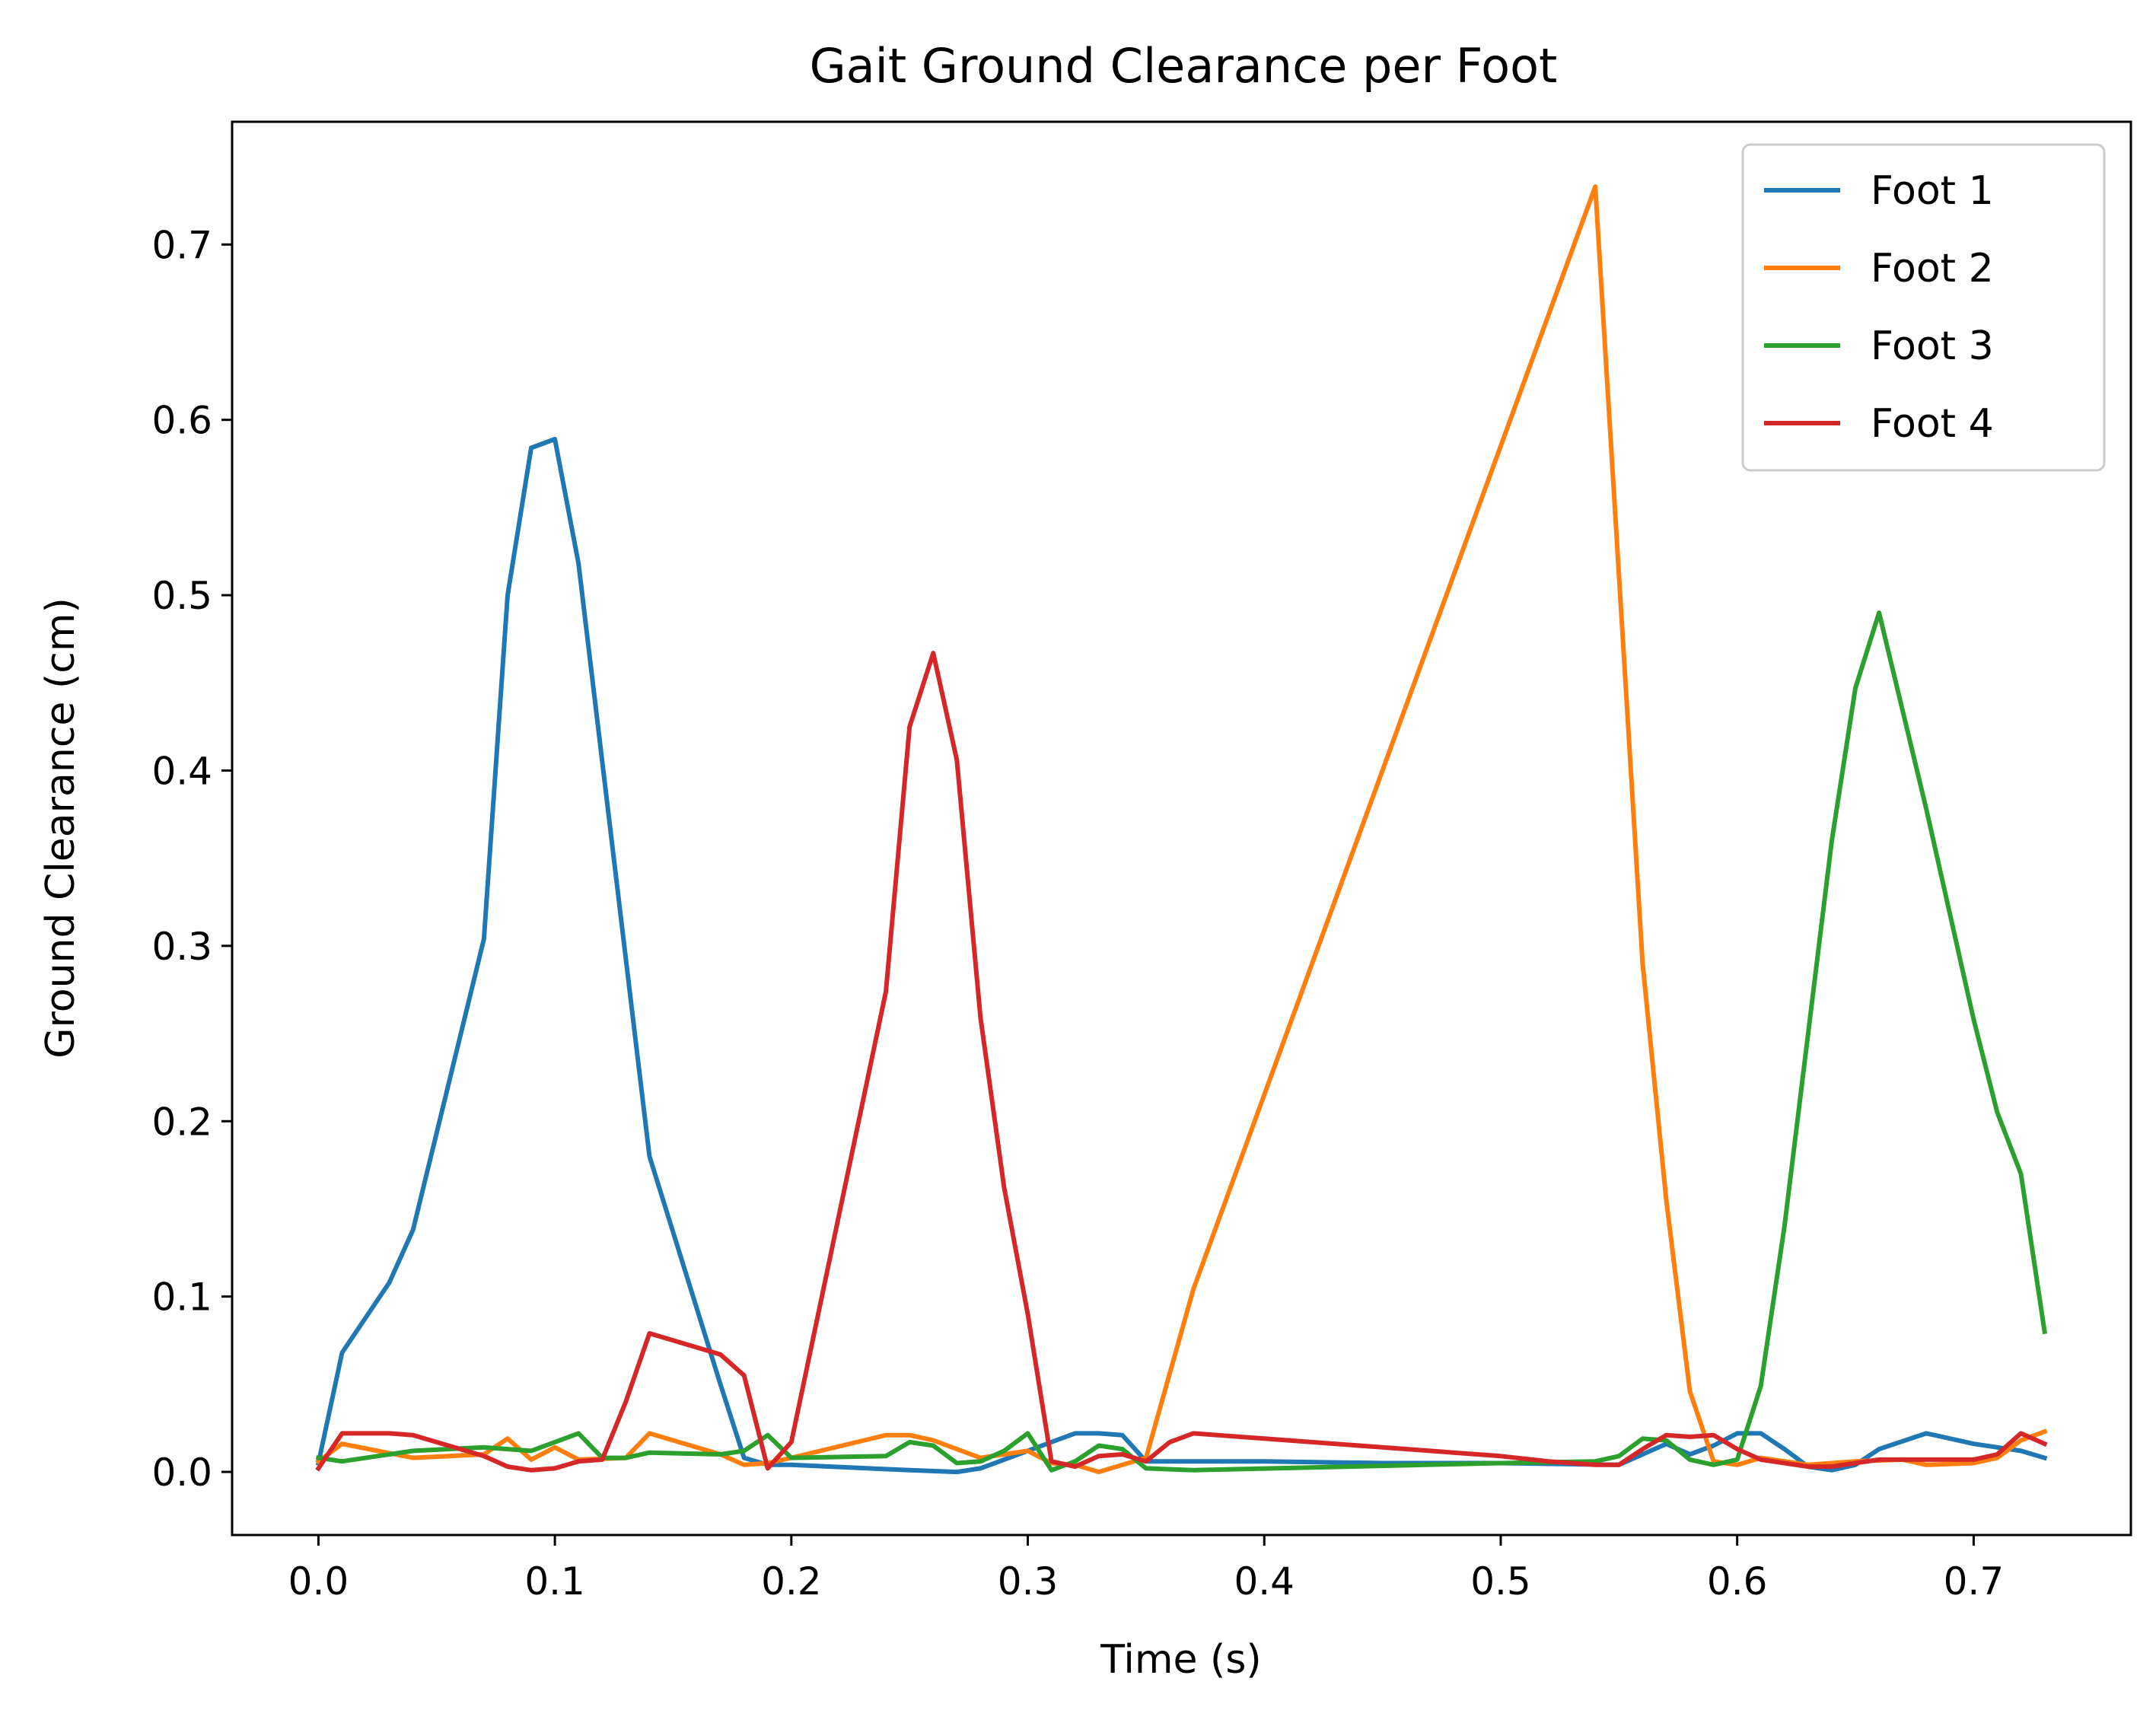 The width and height of the screenshot is (2156, 1723). I want to click on y-tick-label: 0.2, so click(181, 1122).